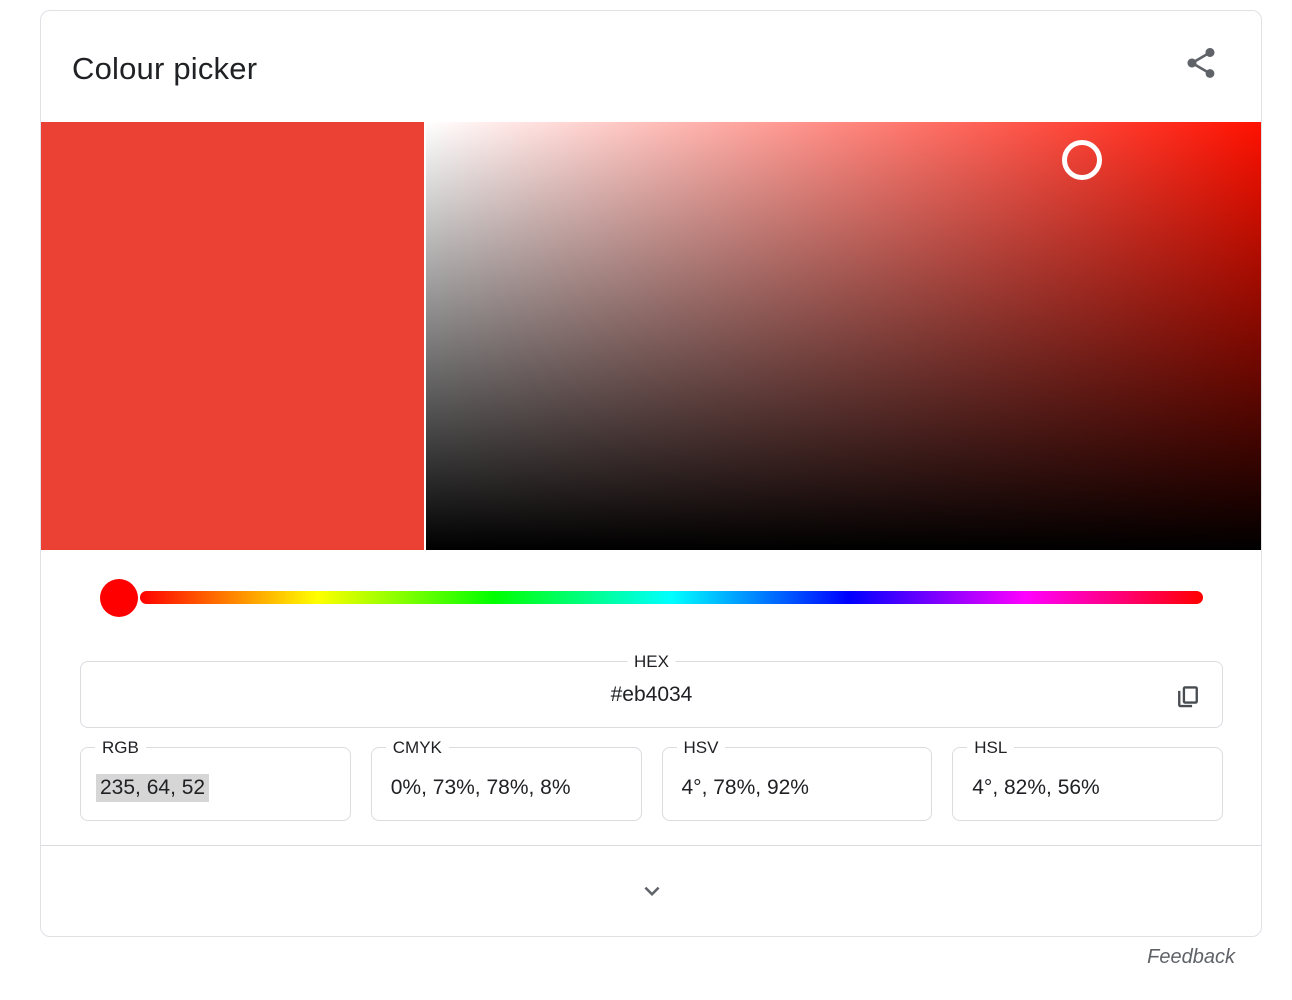  Describe the element at coordinates (1036, 787) in the screenshot. I see `hsl-value: 4°, 82%, 56%` at that location.